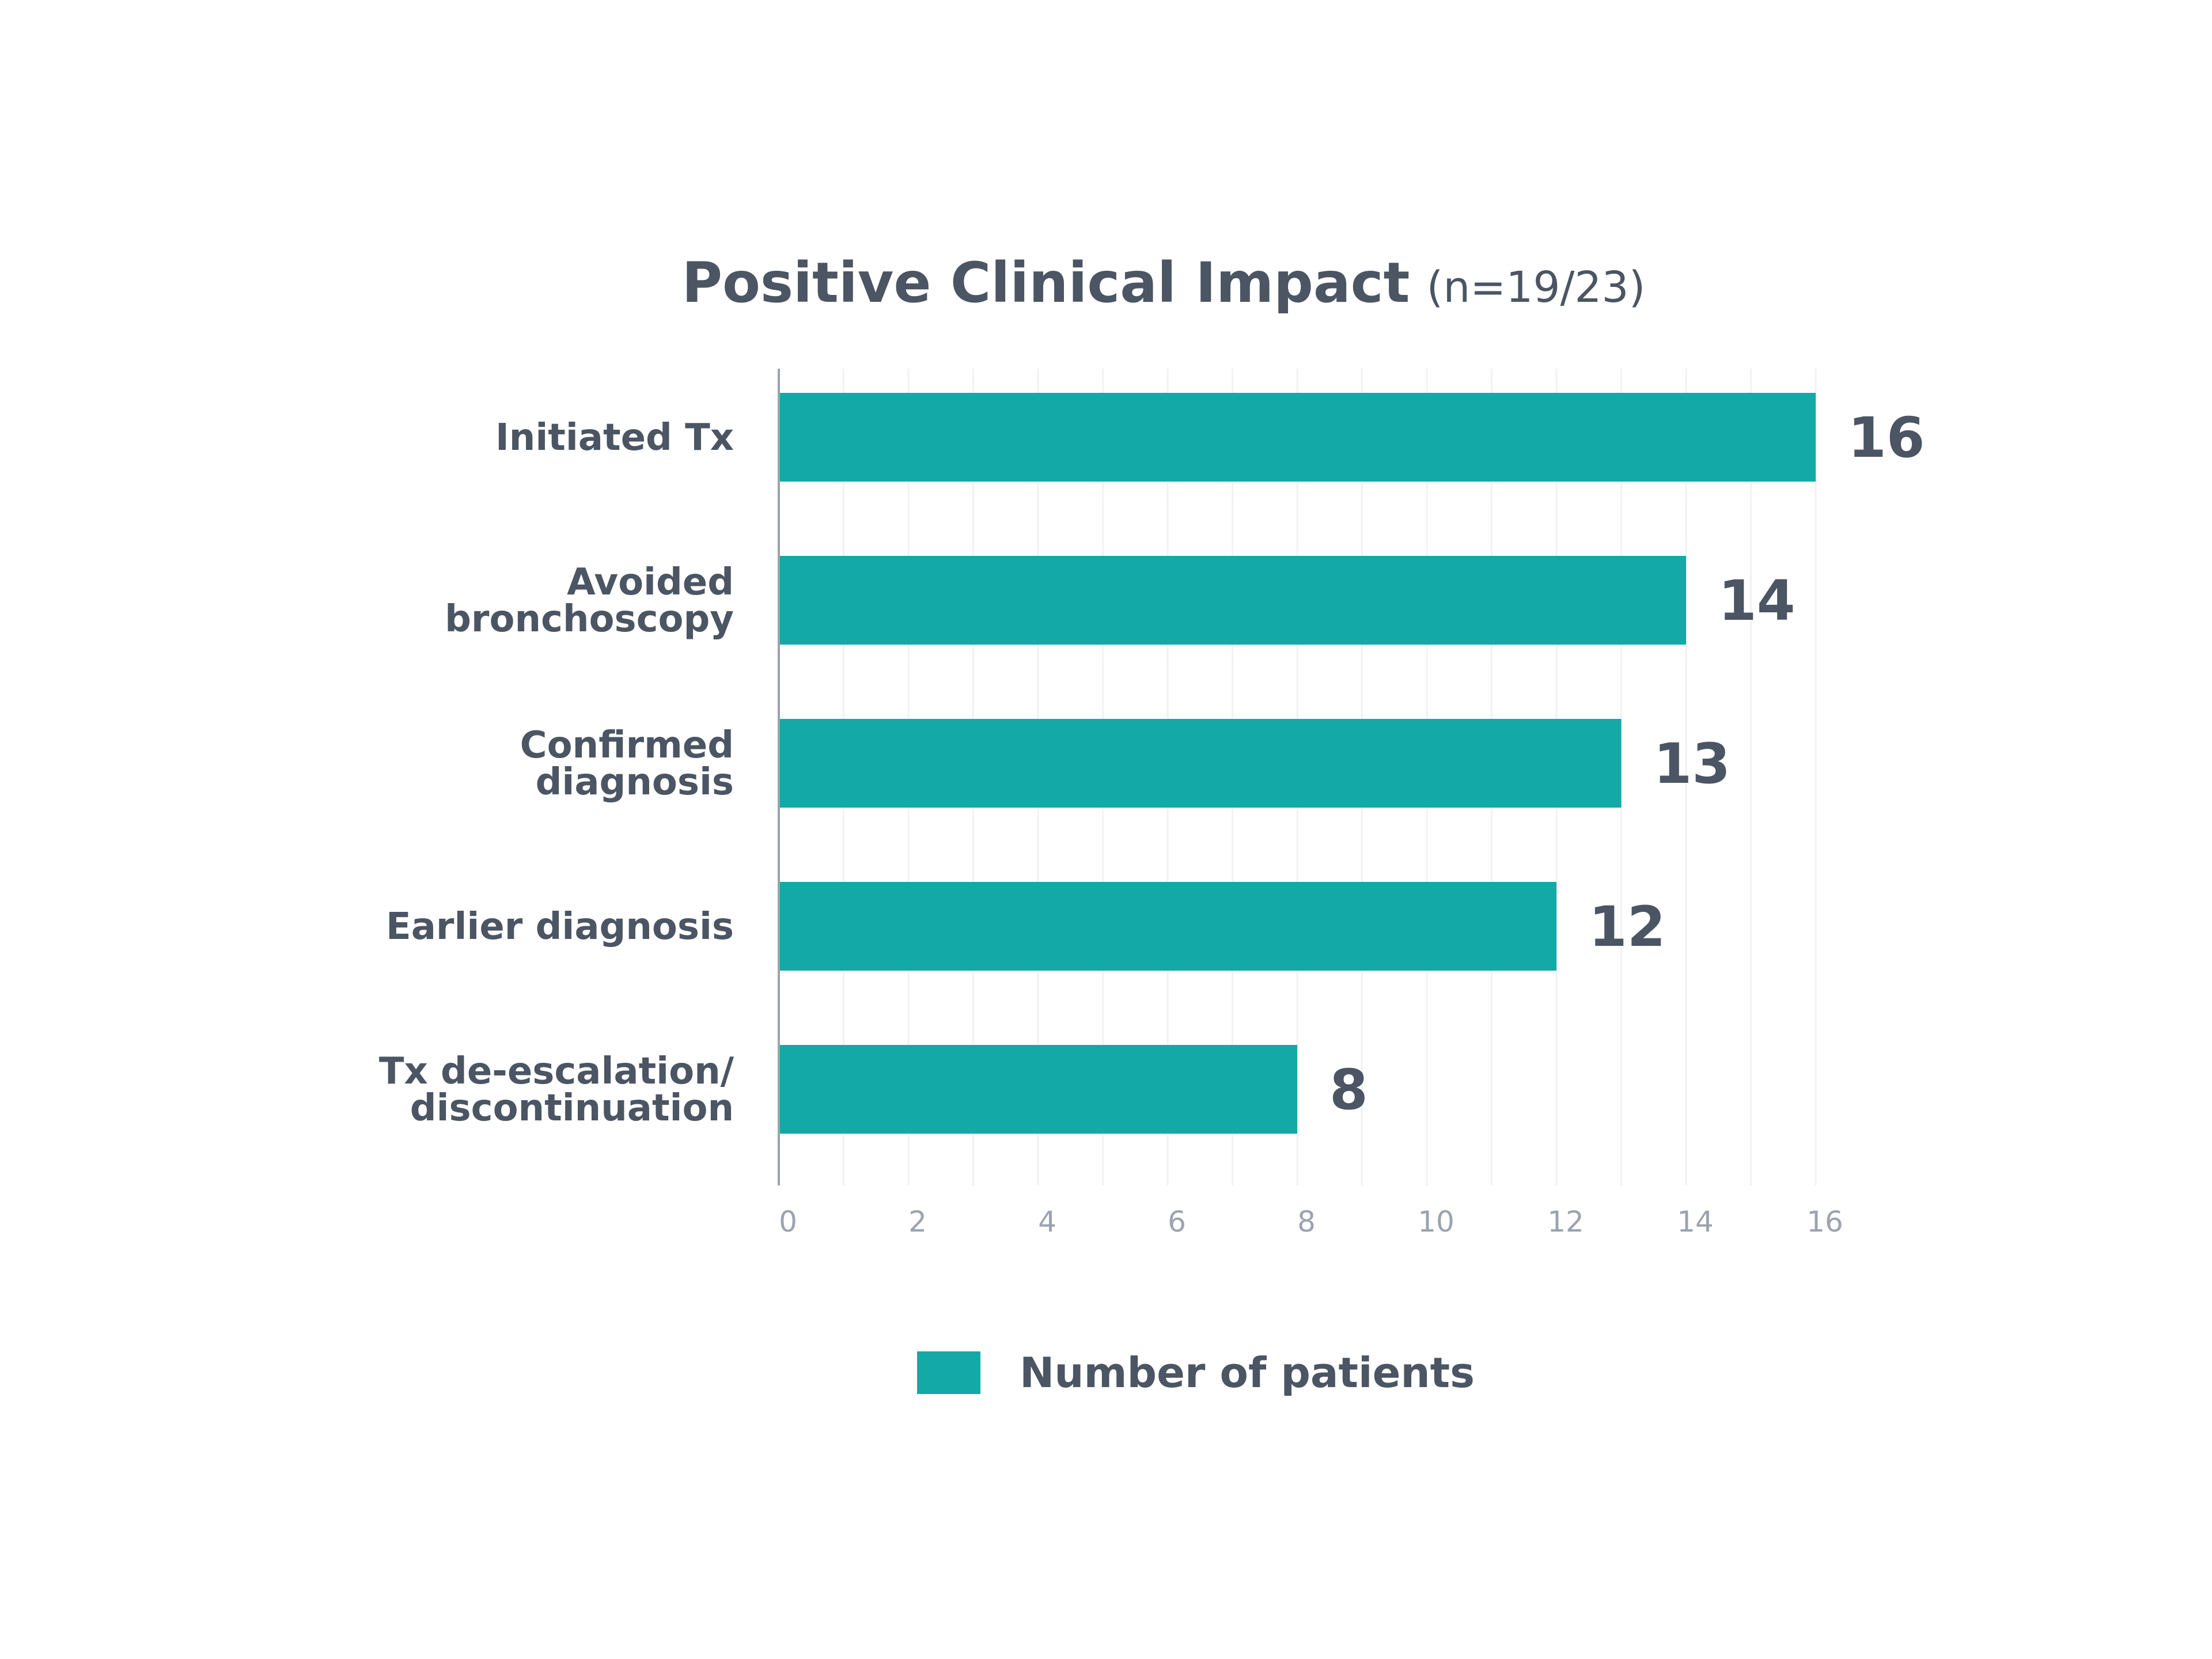  What do you see at coordinates (788, 1221) in the screenshot?
I see `tick-label: 0` at bounding box center [788, 1221].